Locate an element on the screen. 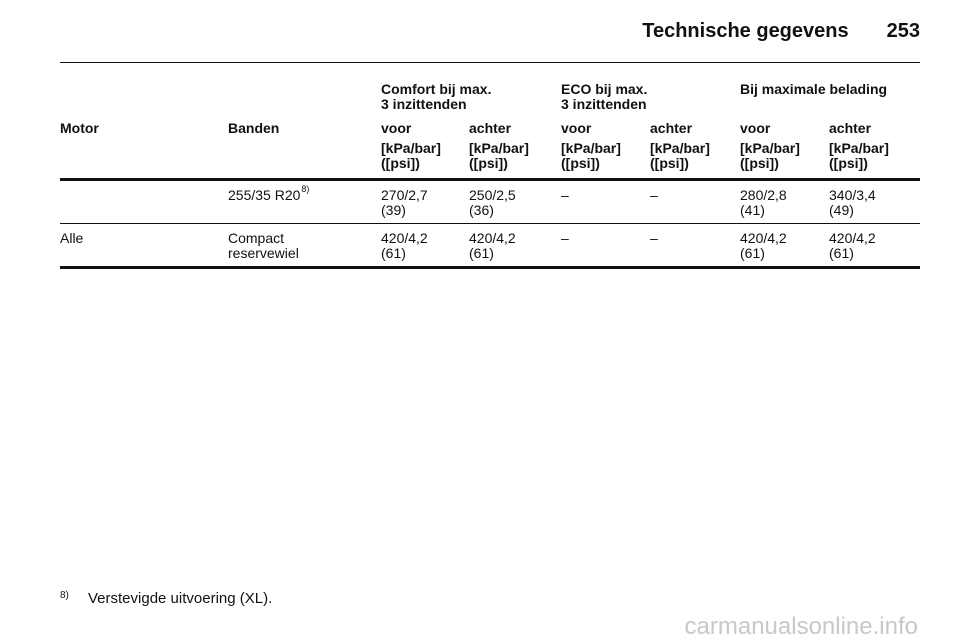 The width and height of the screenshot is (960, 642). footnote-marker: 8) is located at coordinates (64, 595).